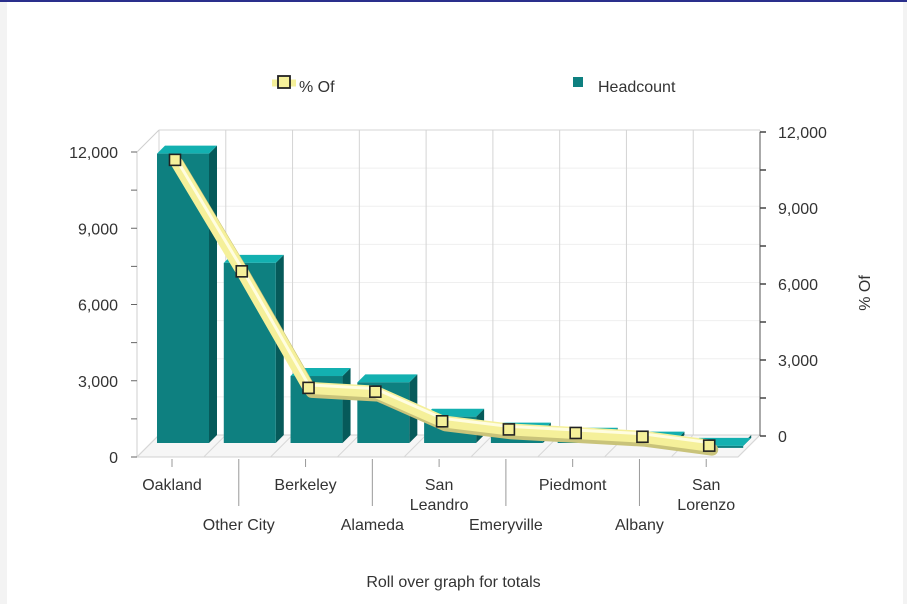  I want to click on y-left-tick-label: 3,000, so click(98, 382).